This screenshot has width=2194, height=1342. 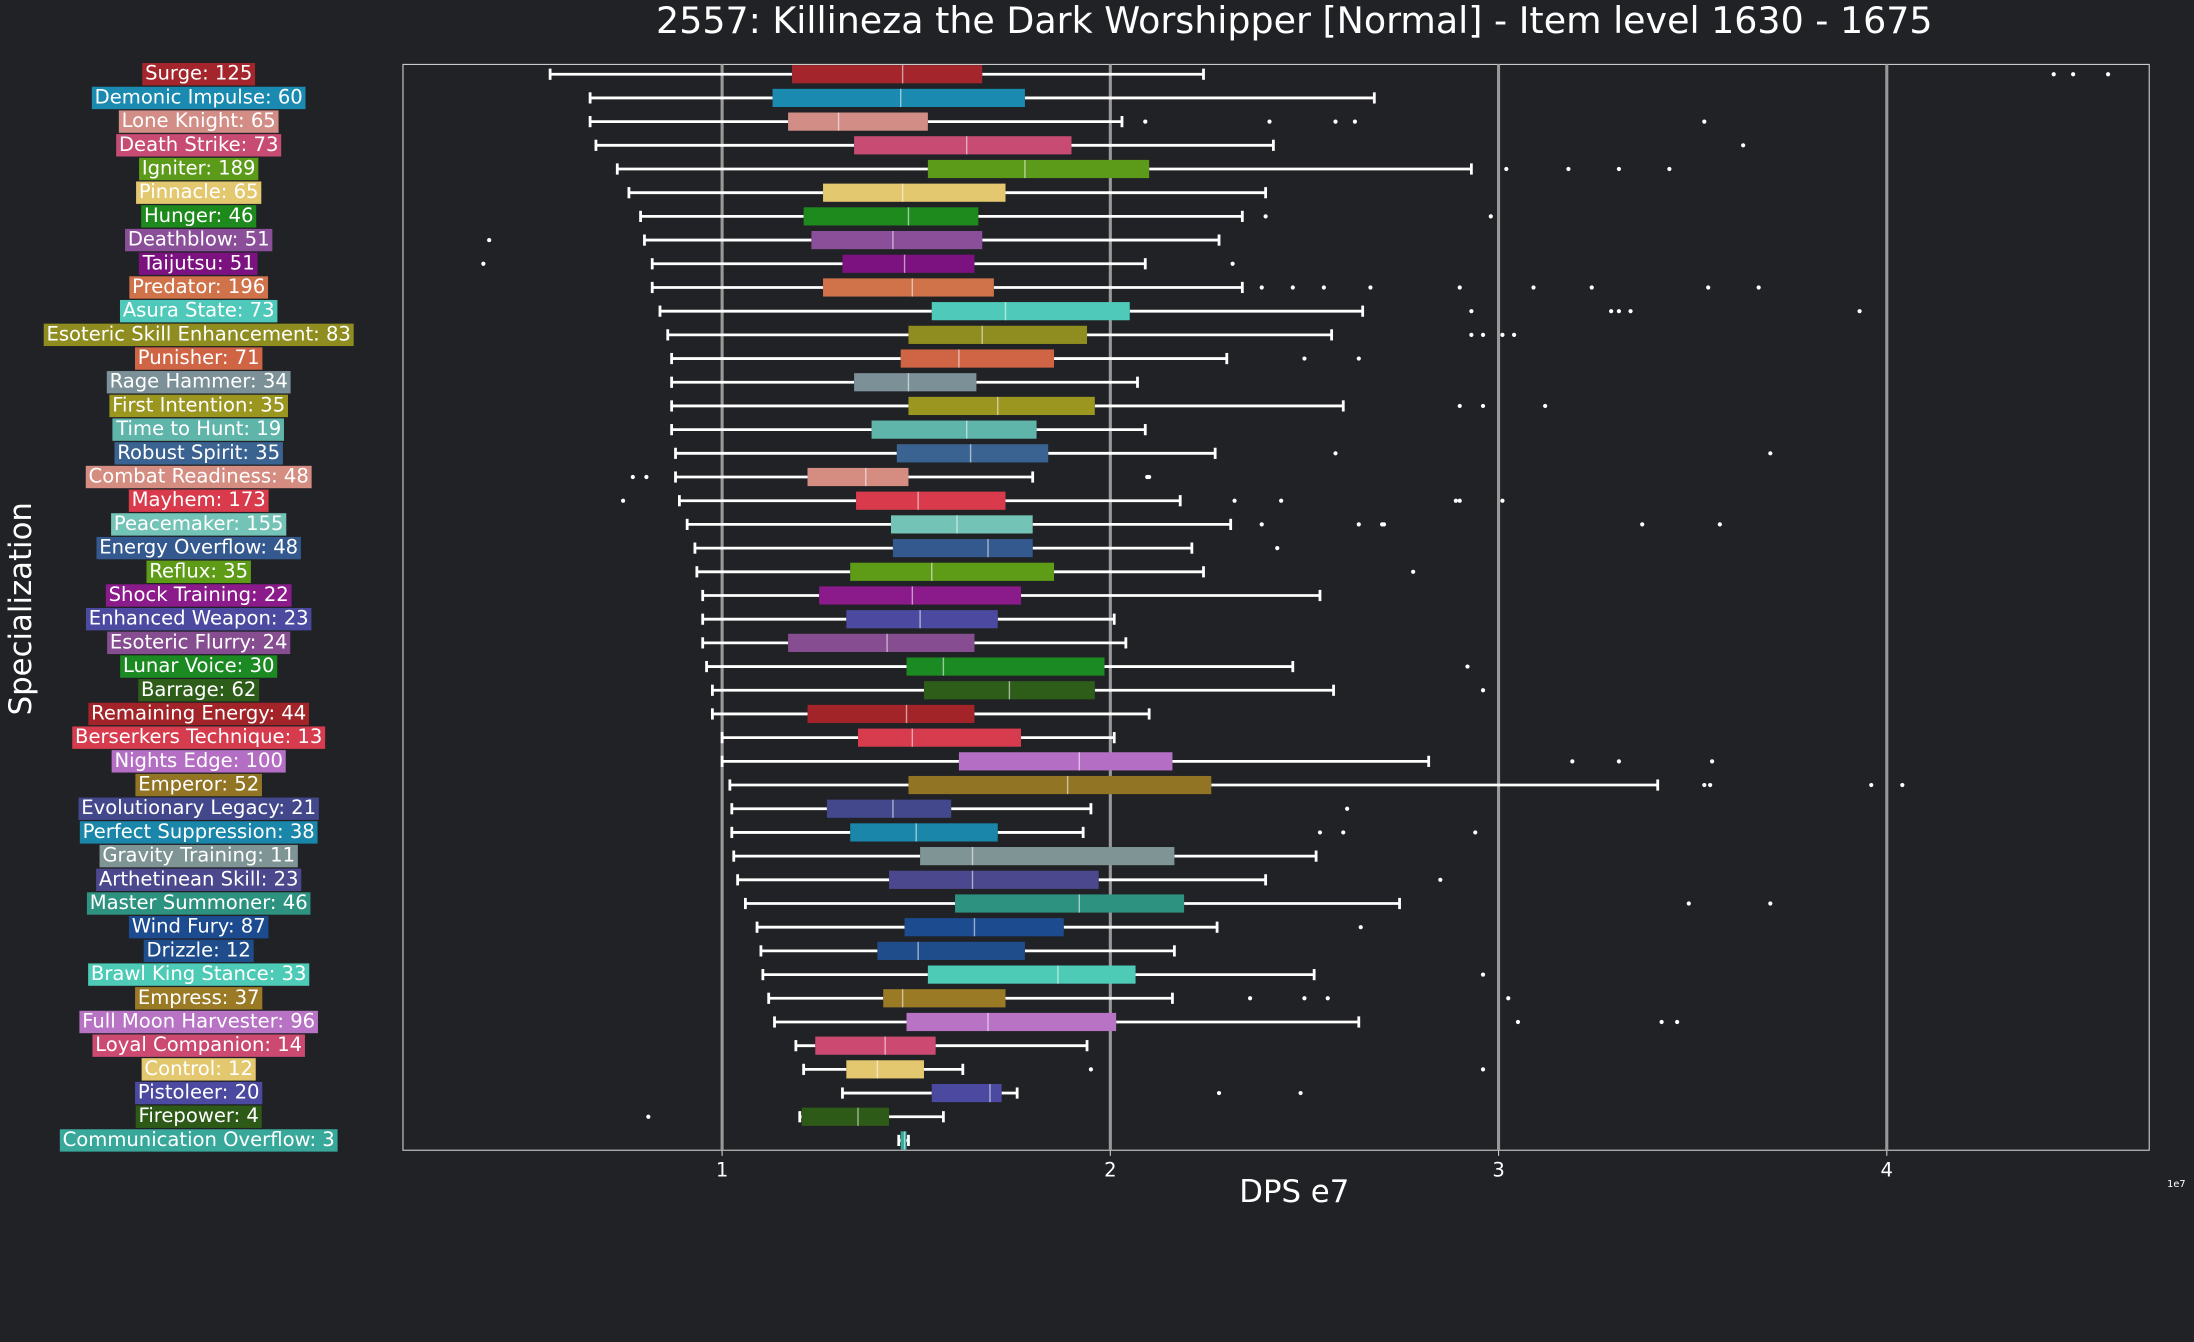 What do you see at coordinates (199, 74) in the screenshot?
I see `category-label: Surge: 125` at bounding box center [199, 74].